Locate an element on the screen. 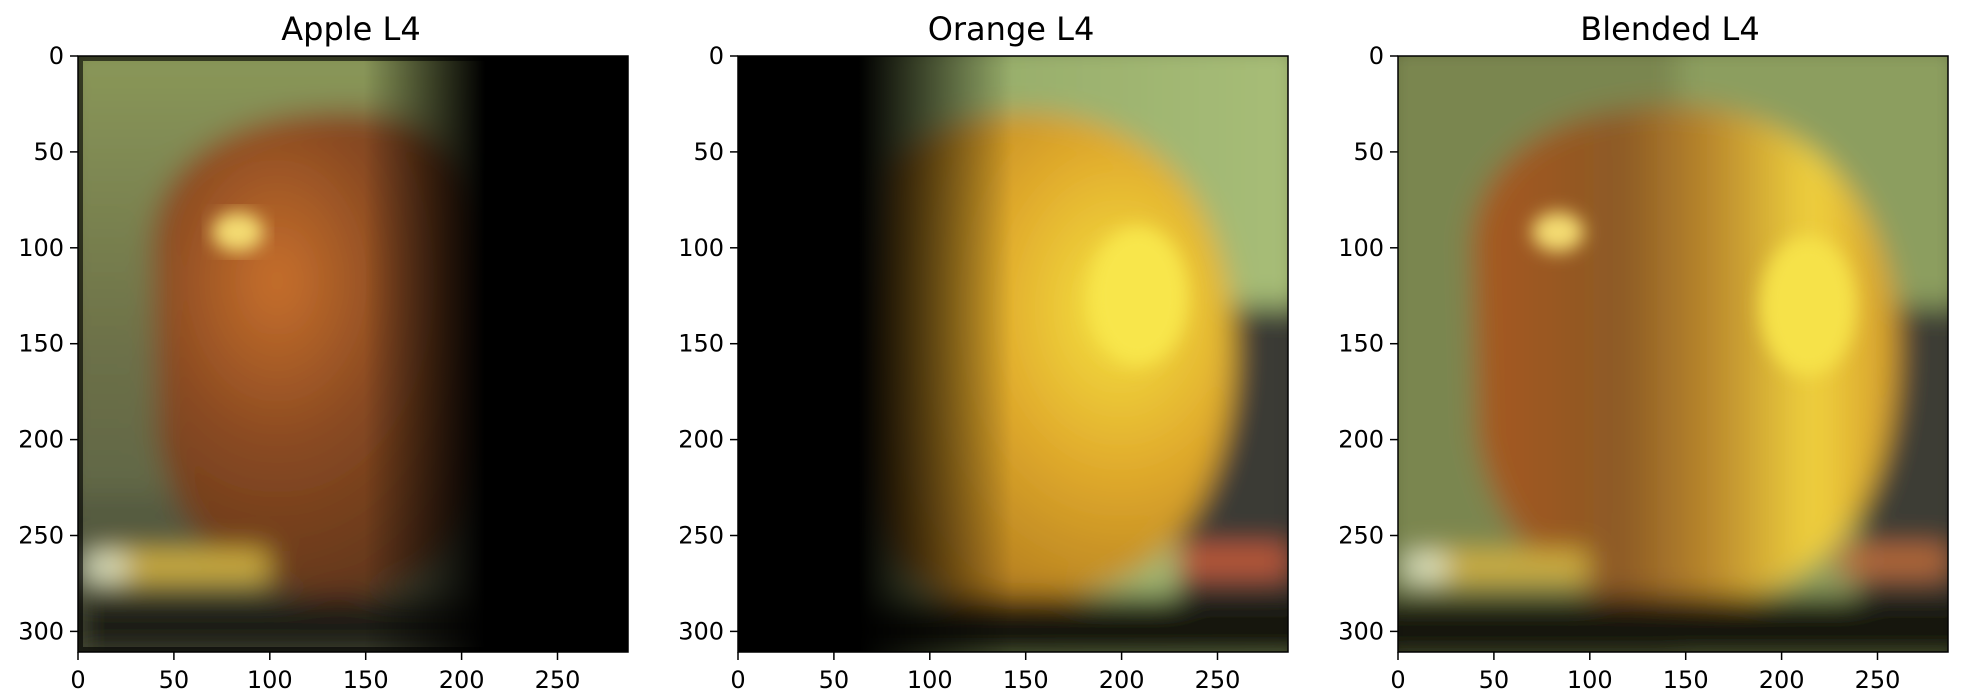 The image size is (1966, 698). panel-title: Apple L4 is located at coordinates (350, 29).